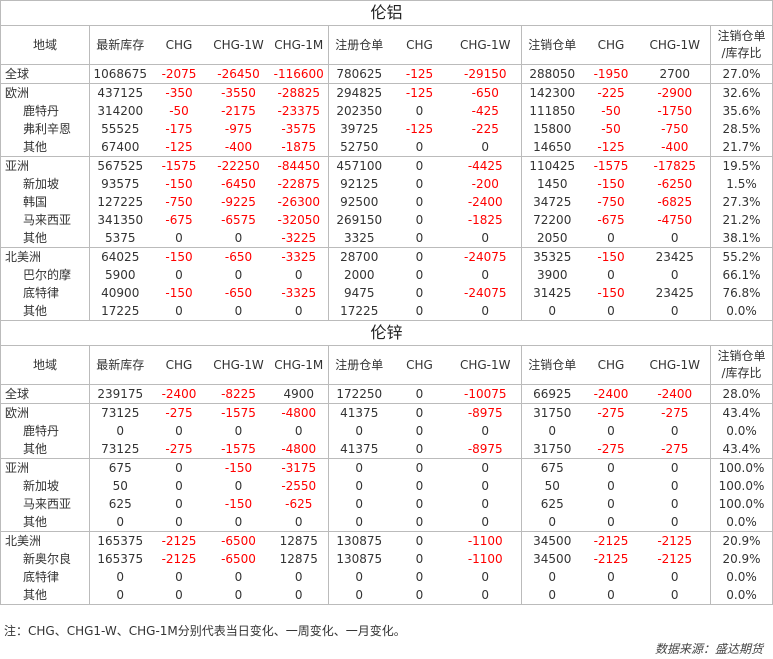 The height and width of the screenshot is (659, 773). What do you see at coordinates (741, 129) in the screenshot?
I see `value-cell: 28.5%` at bounding box center [741, 129].